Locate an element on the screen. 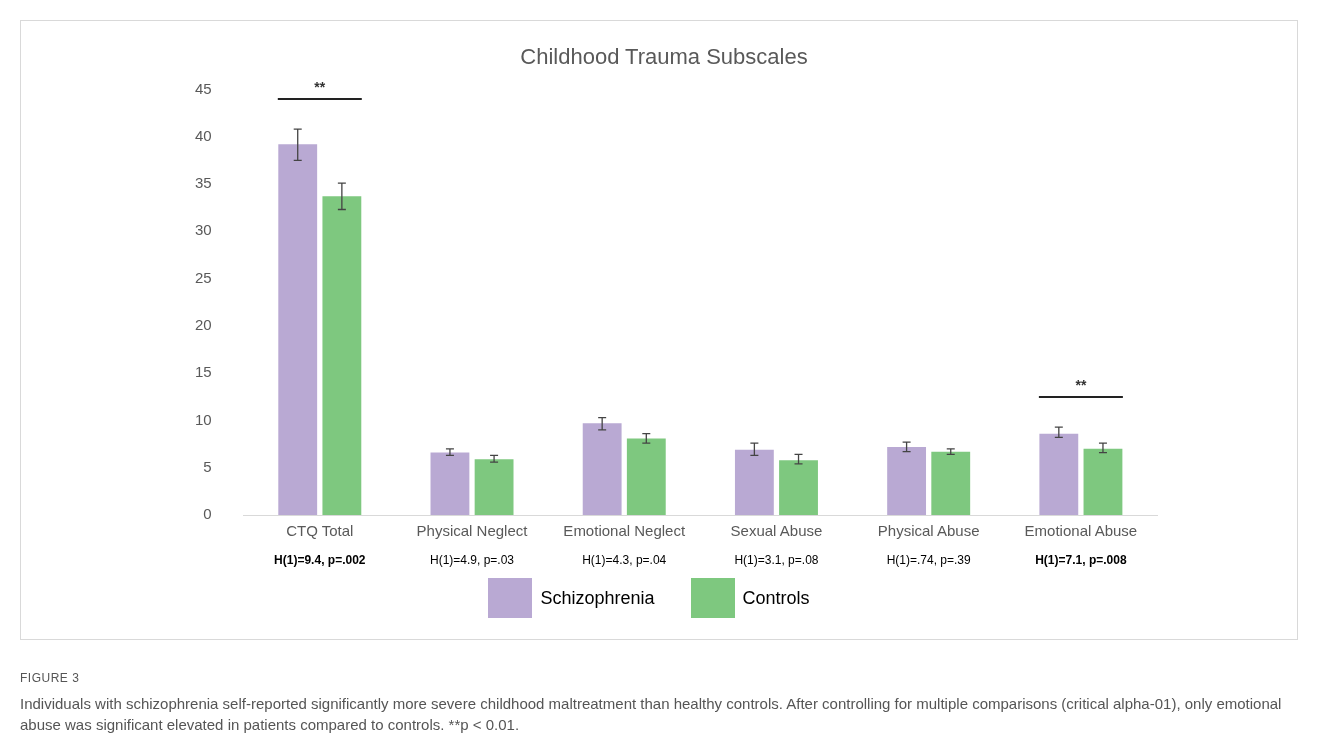  x-tick-label: Emotional Neglect is located at coordinates (624, 531).